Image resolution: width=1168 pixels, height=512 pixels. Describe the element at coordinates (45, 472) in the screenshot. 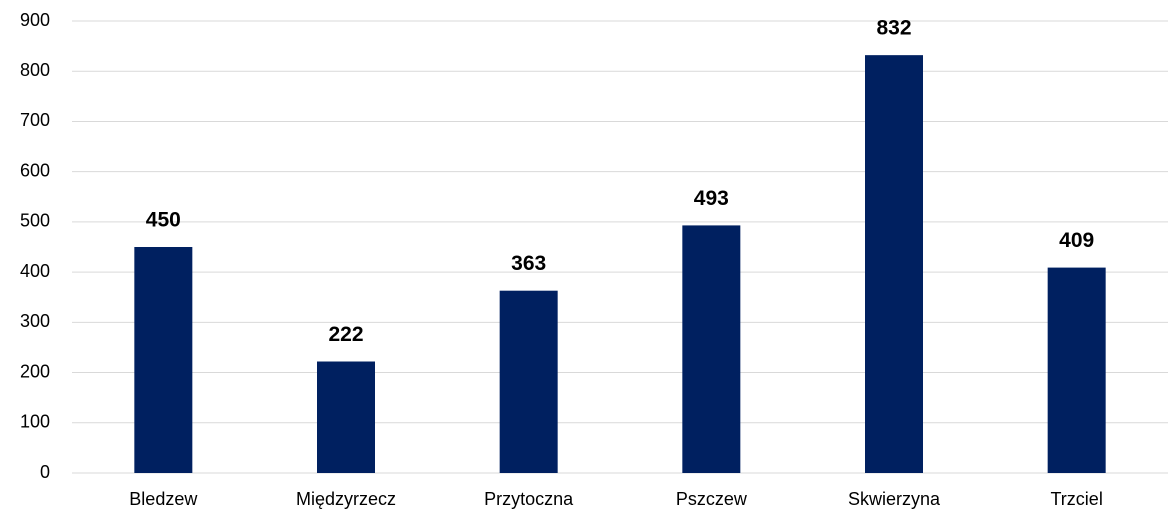

I see `y-tick-label: 0` at that location.